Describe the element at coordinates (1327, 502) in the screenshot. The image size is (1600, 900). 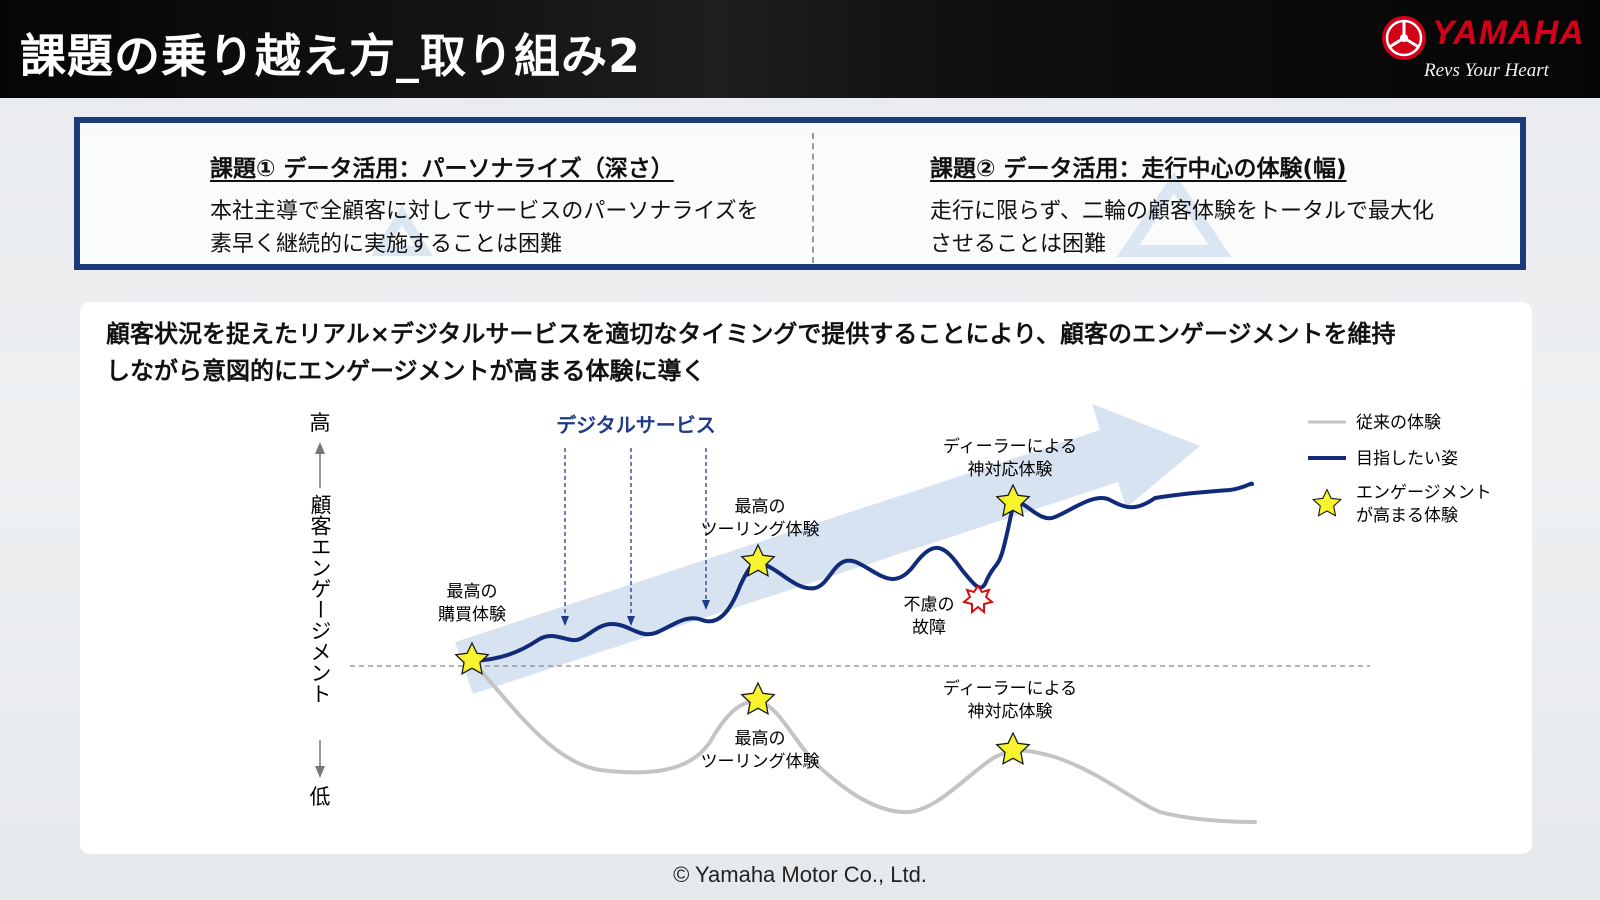
I see `legend-star-icon` at that location.